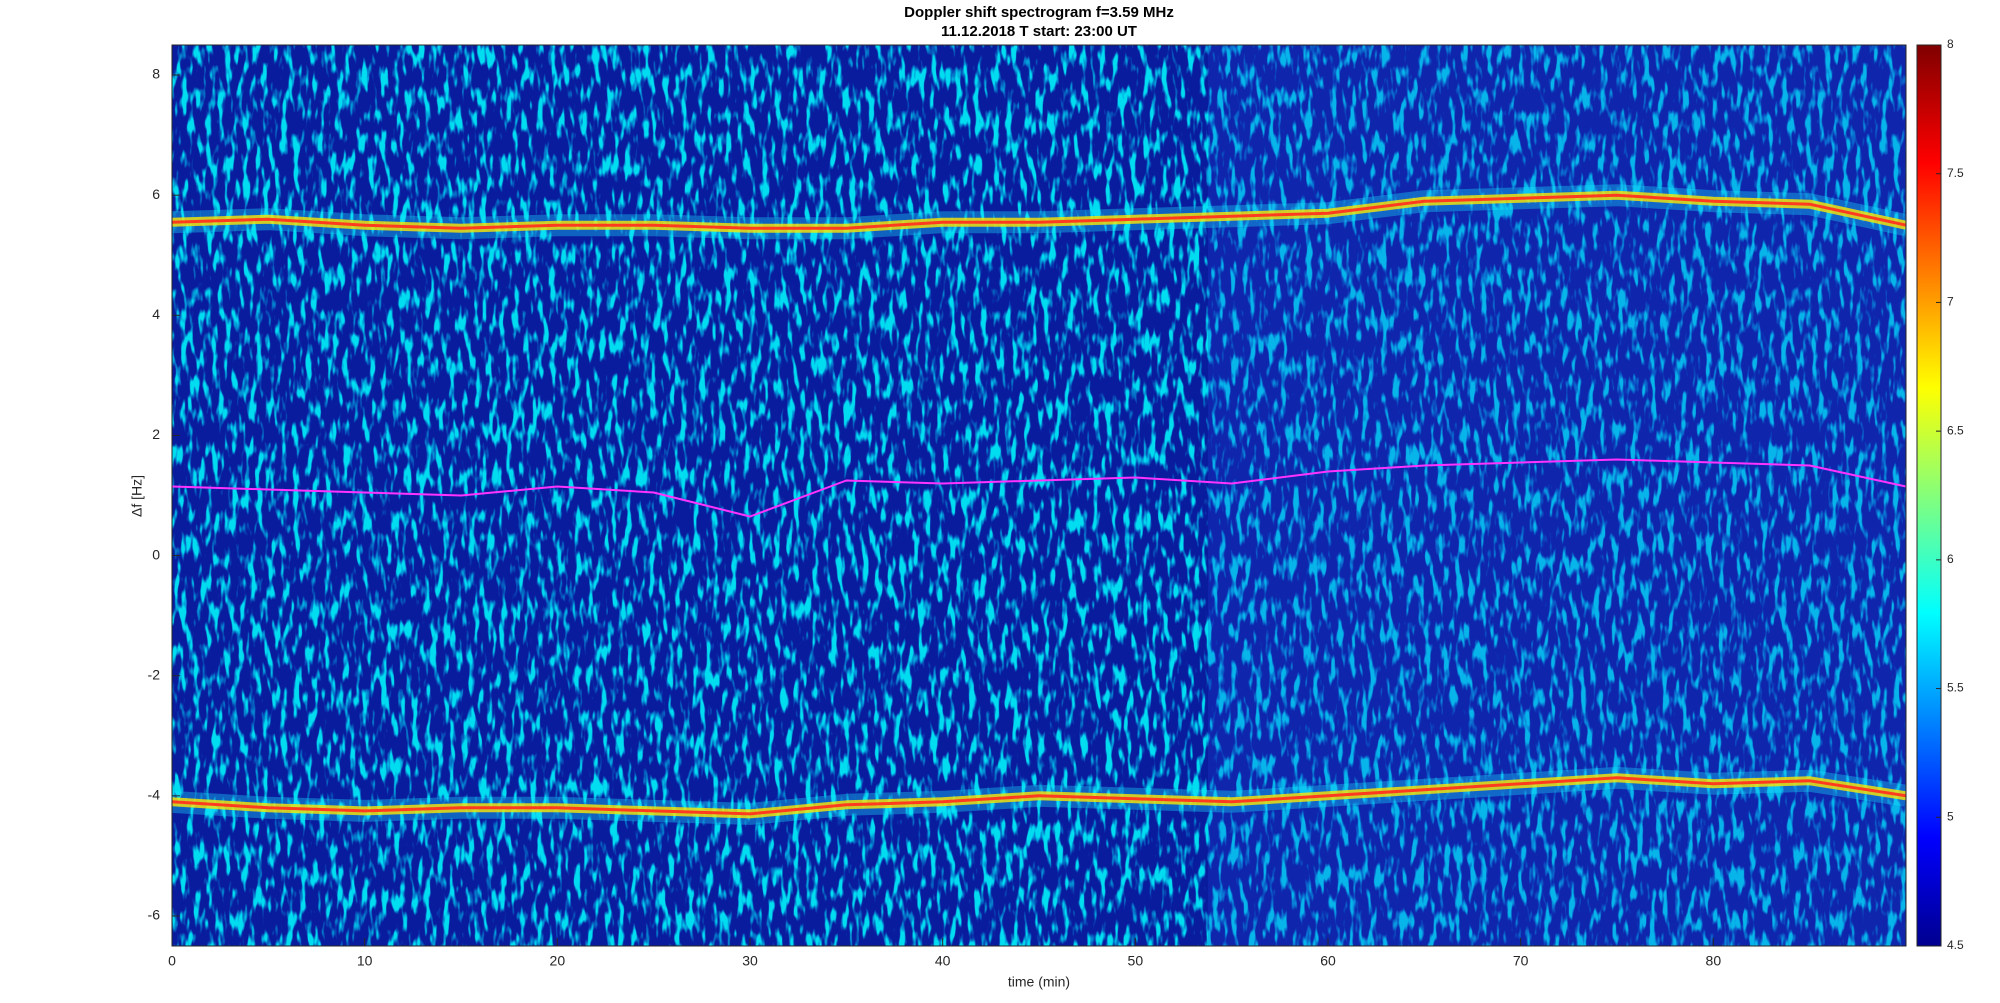 This screenshot has width=2000, height=1003. Describe the element at coordinates (1039, 31) in the screenshot. I see `chart-subtitle: 11.12.2018 T start: 23:00 UT` at that location.